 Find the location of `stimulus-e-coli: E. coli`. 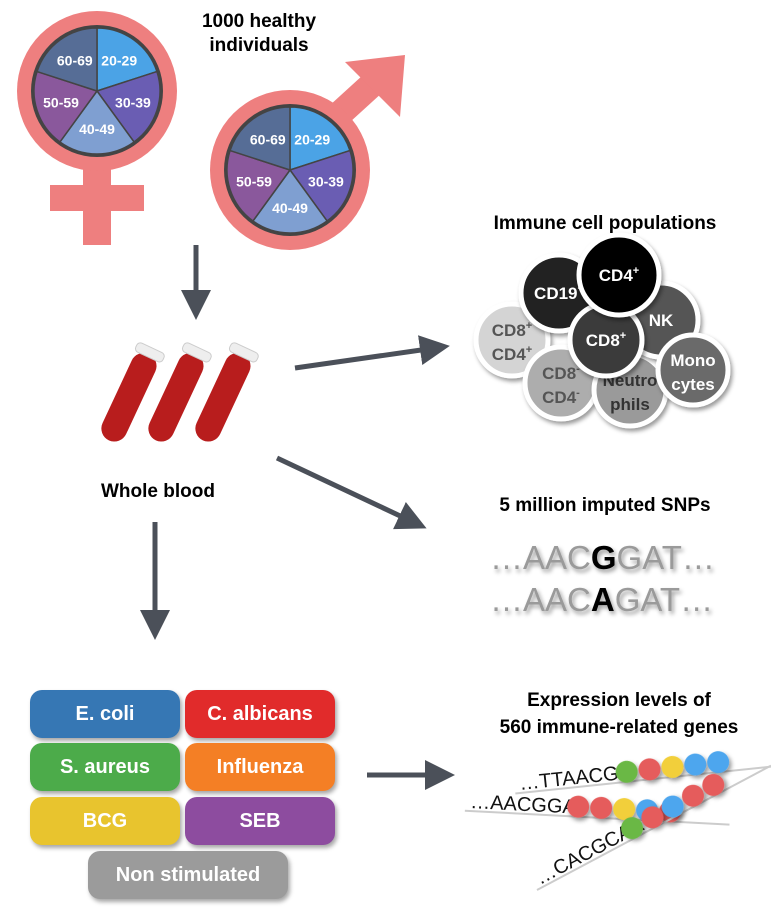

stimulus-e-coli: E. coli is located at coordinates (105, 714).